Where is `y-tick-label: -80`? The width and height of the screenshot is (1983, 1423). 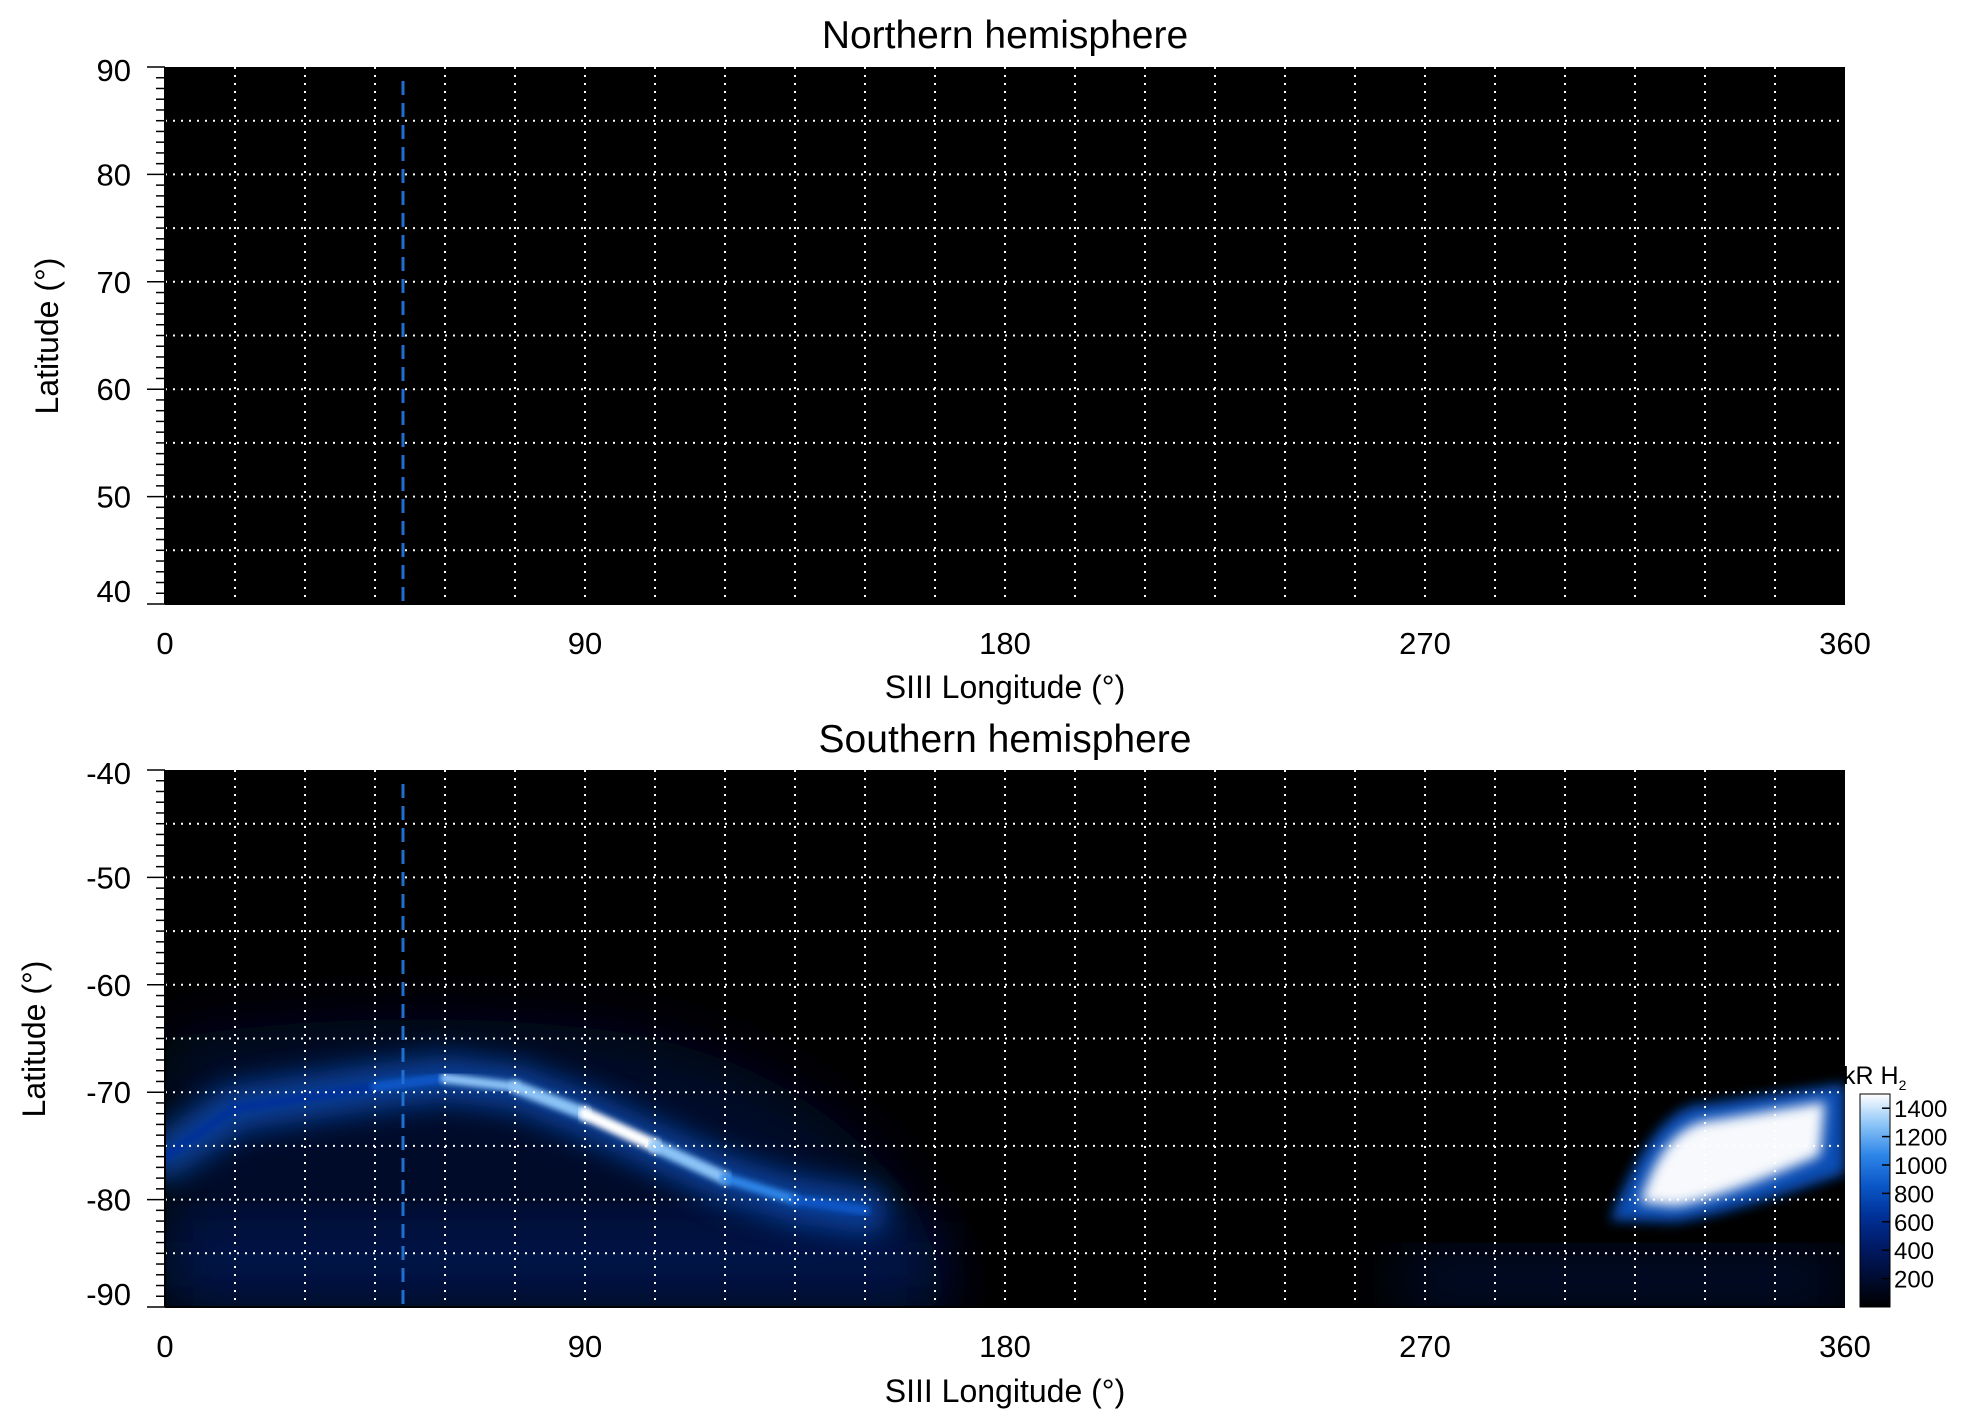 y-tick-label: -80 is located at coordinates (108, 1200).